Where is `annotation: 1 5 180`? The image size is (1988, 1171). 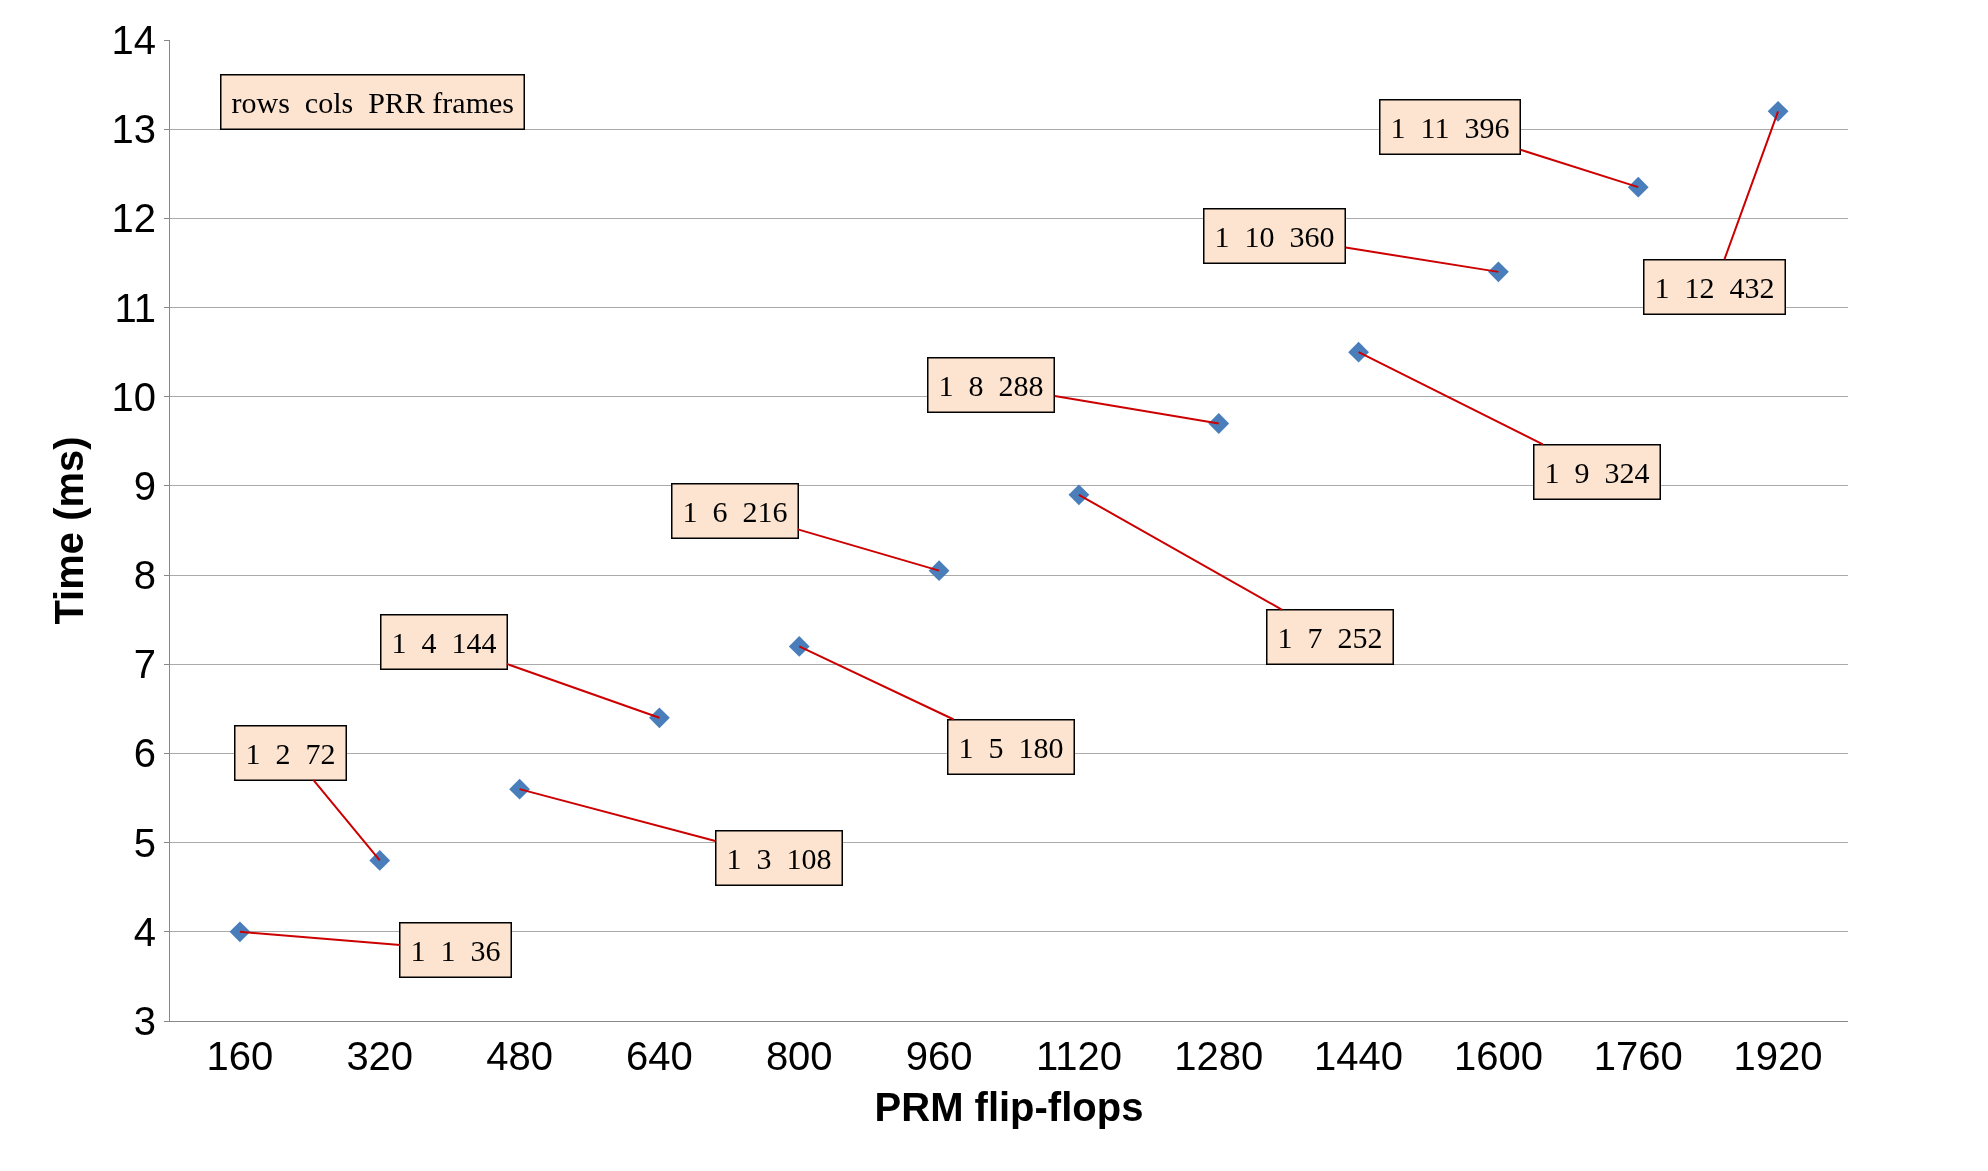
annotation: 1 5 180 is located at coordinates (1011, 747).